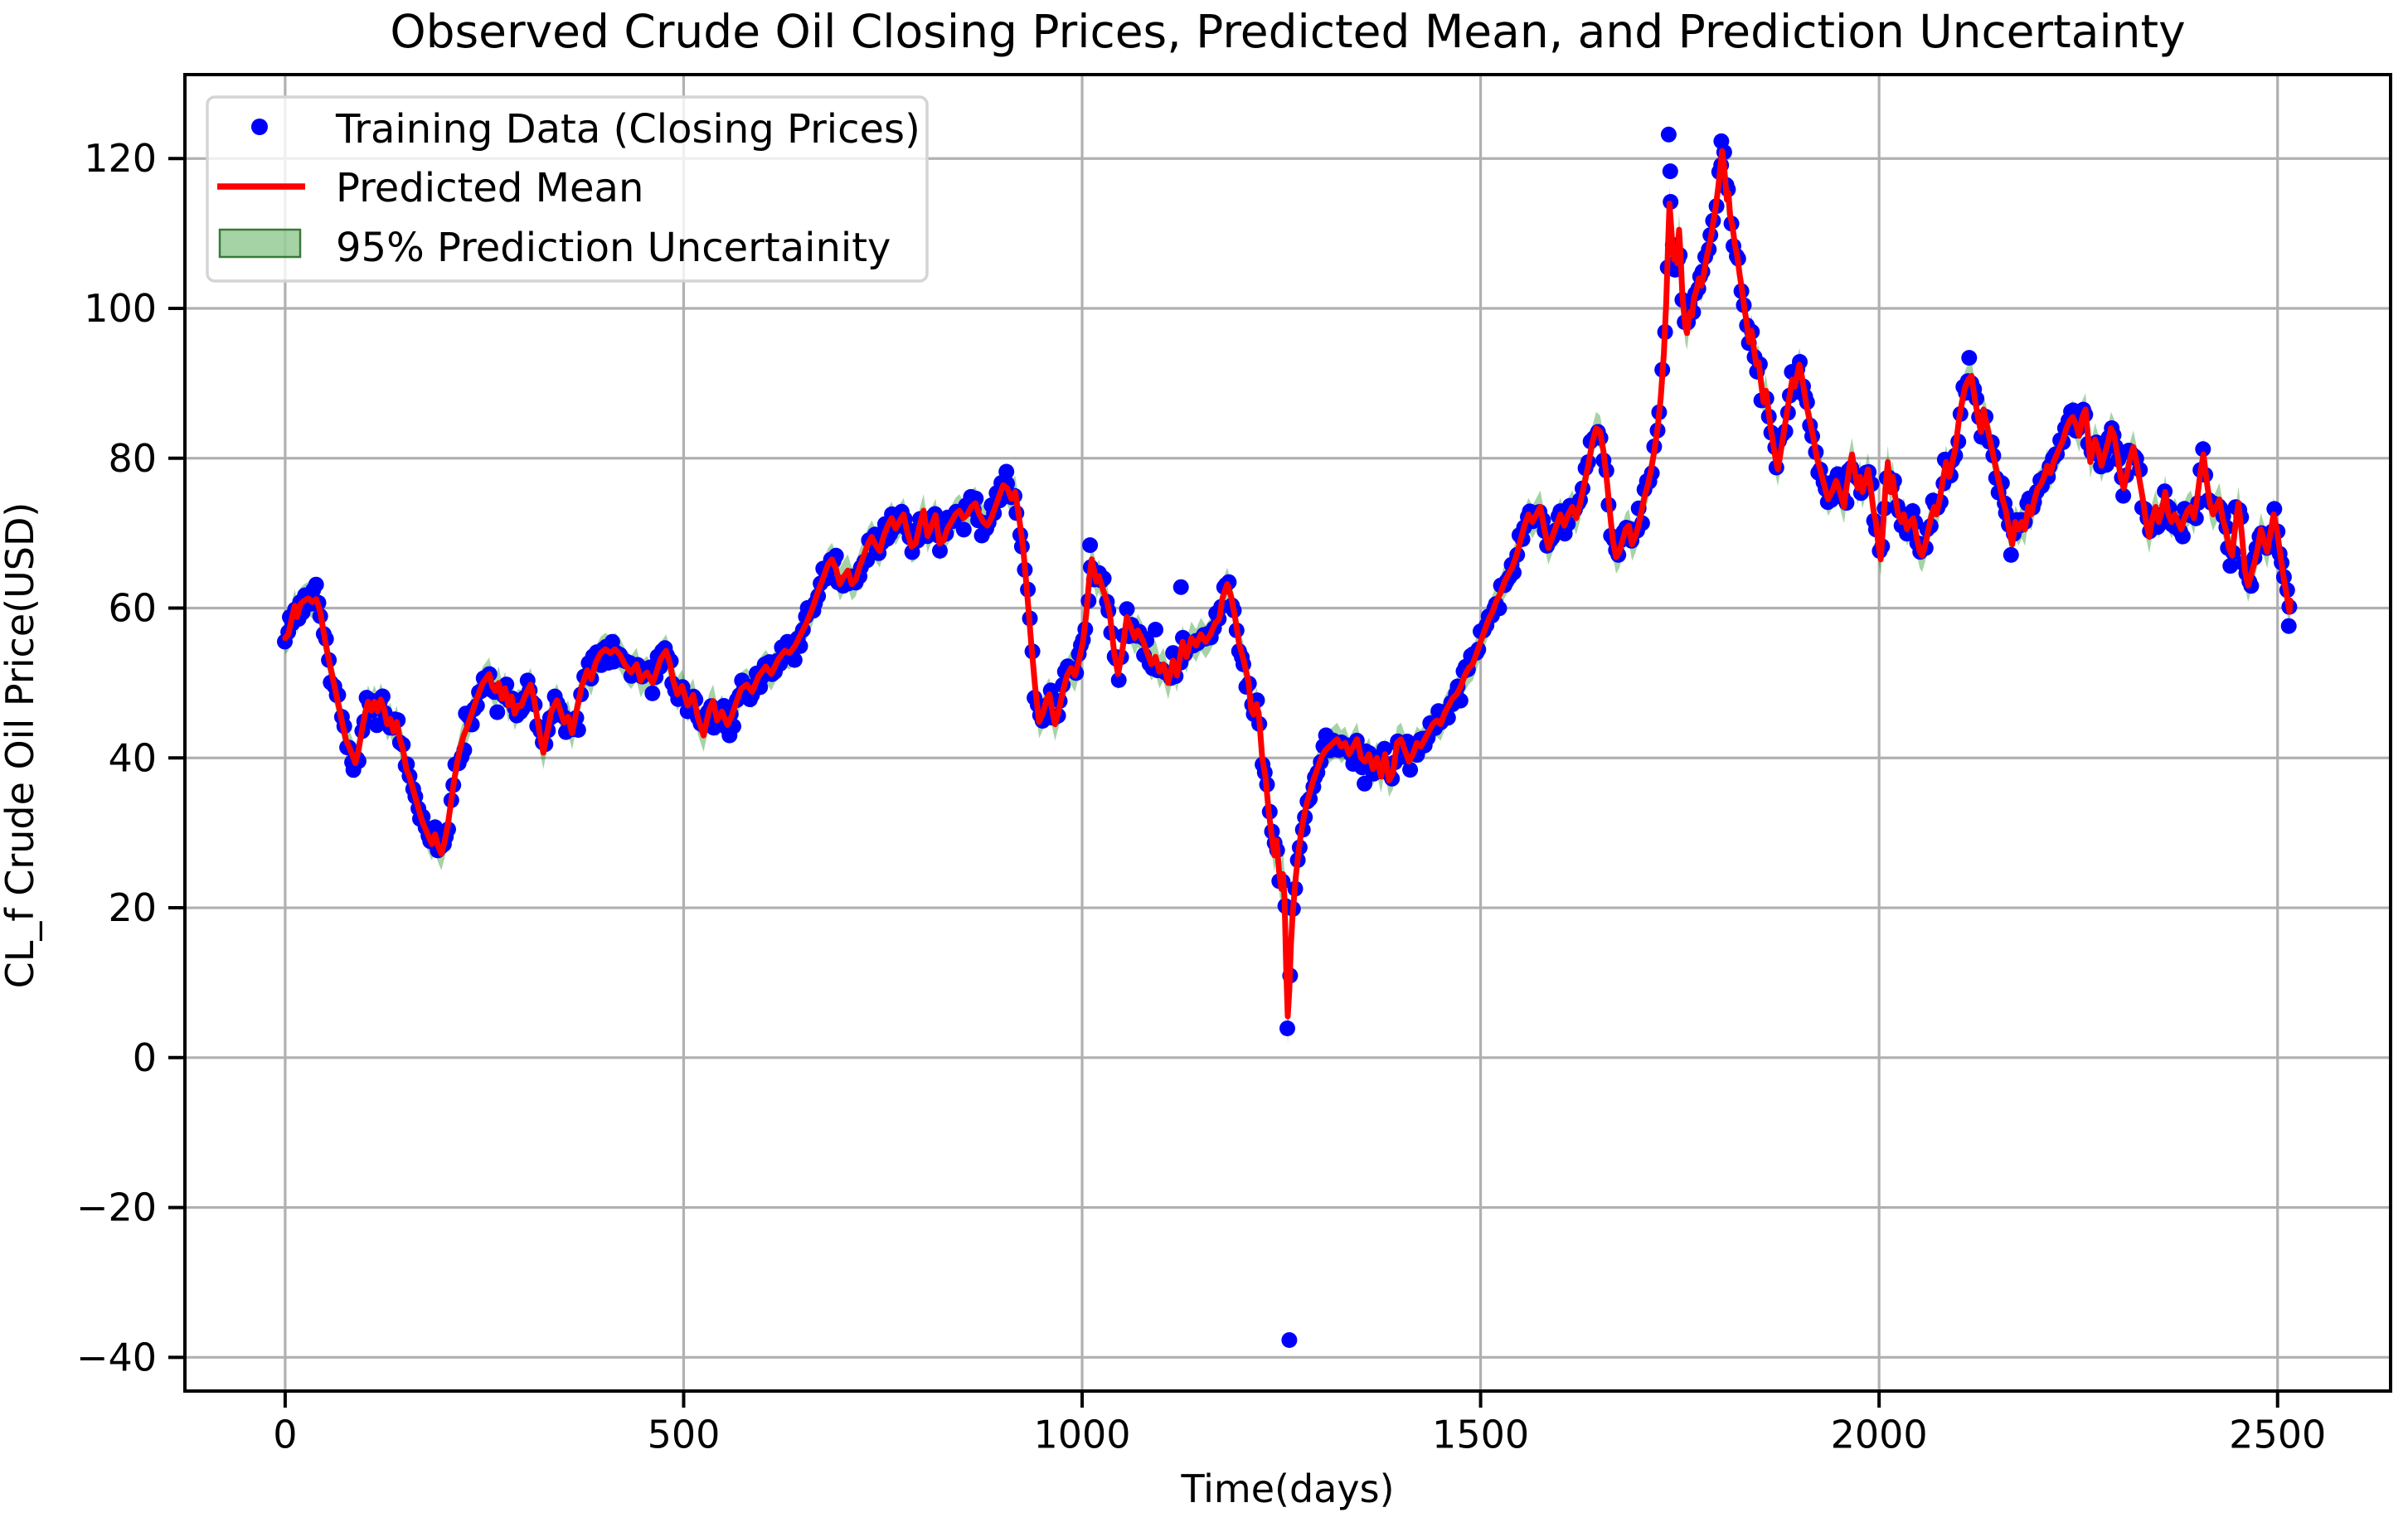 The image size is (2408, 1527). What do you see at coordinates (2277, 1434) in the screenshot?
I see `x-tick-label: 2500` at bounding box center [2277, 1434].